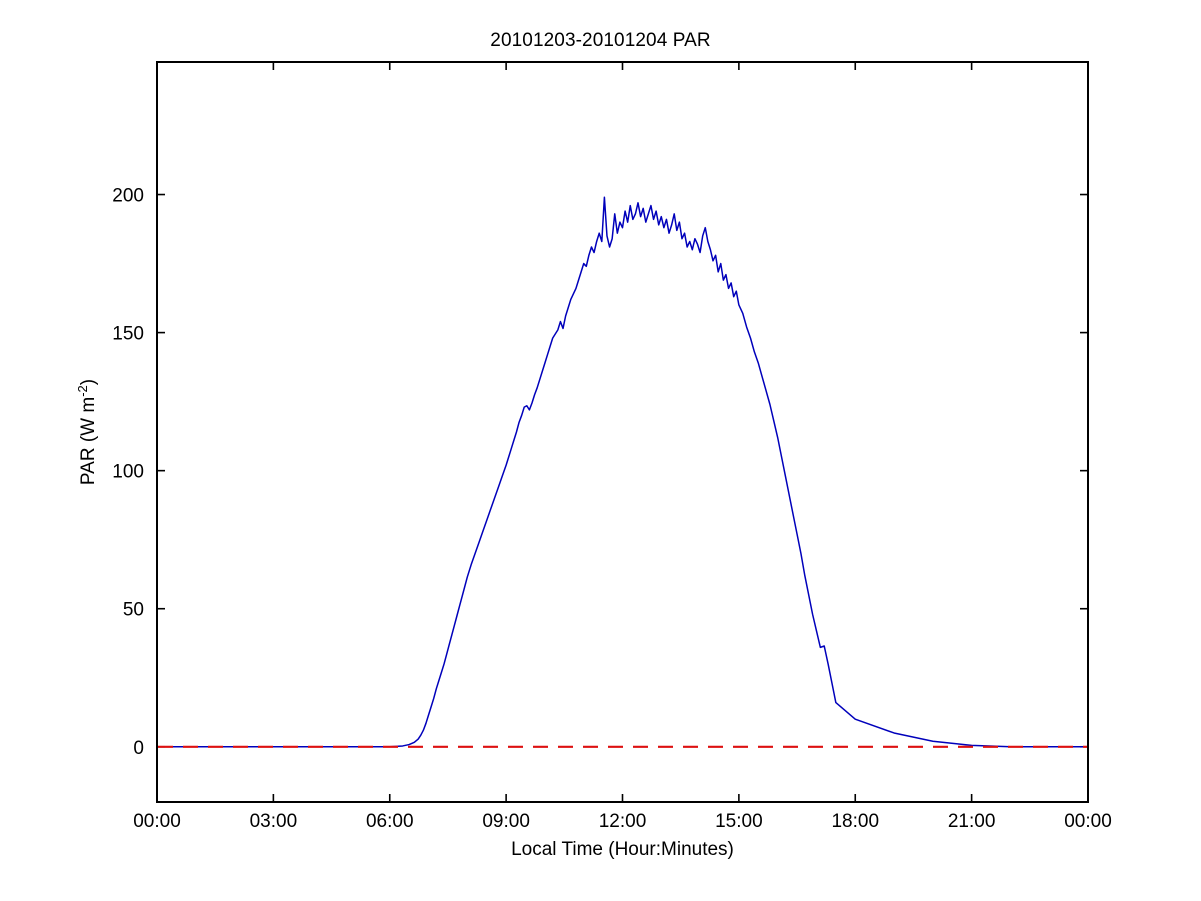  I want to click on y-tick-label: 0, so click(138, 748).